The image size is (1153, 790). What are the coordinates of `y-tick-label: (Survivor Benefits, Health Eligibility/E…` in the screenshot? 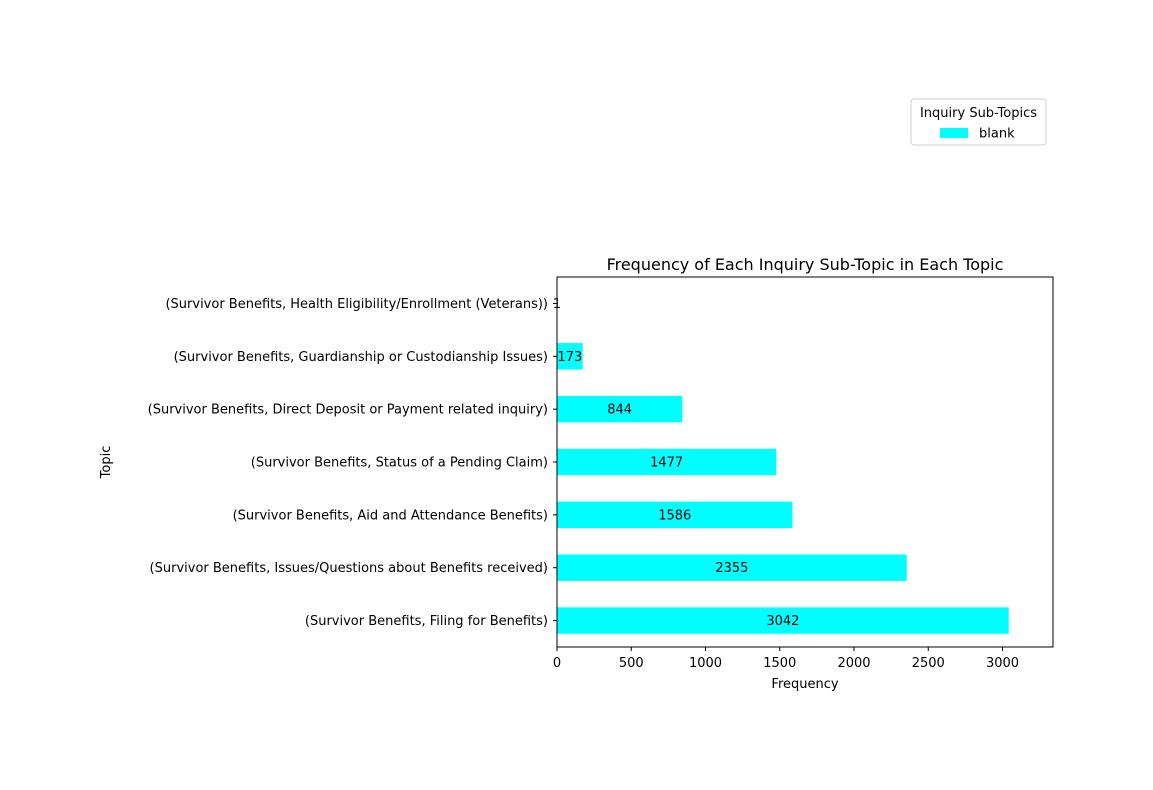 It's located at (356, 304).